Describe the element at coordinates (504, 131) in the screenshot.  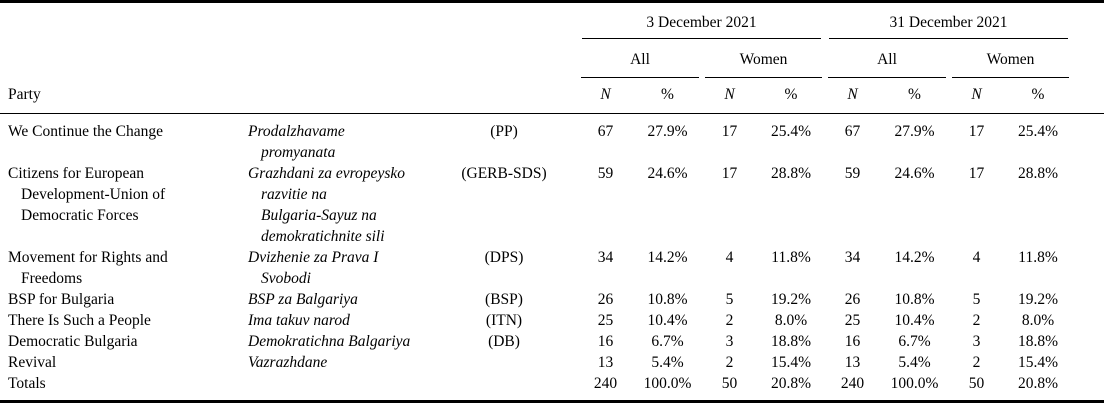
I see `party-abbr: (PP)` at that location.